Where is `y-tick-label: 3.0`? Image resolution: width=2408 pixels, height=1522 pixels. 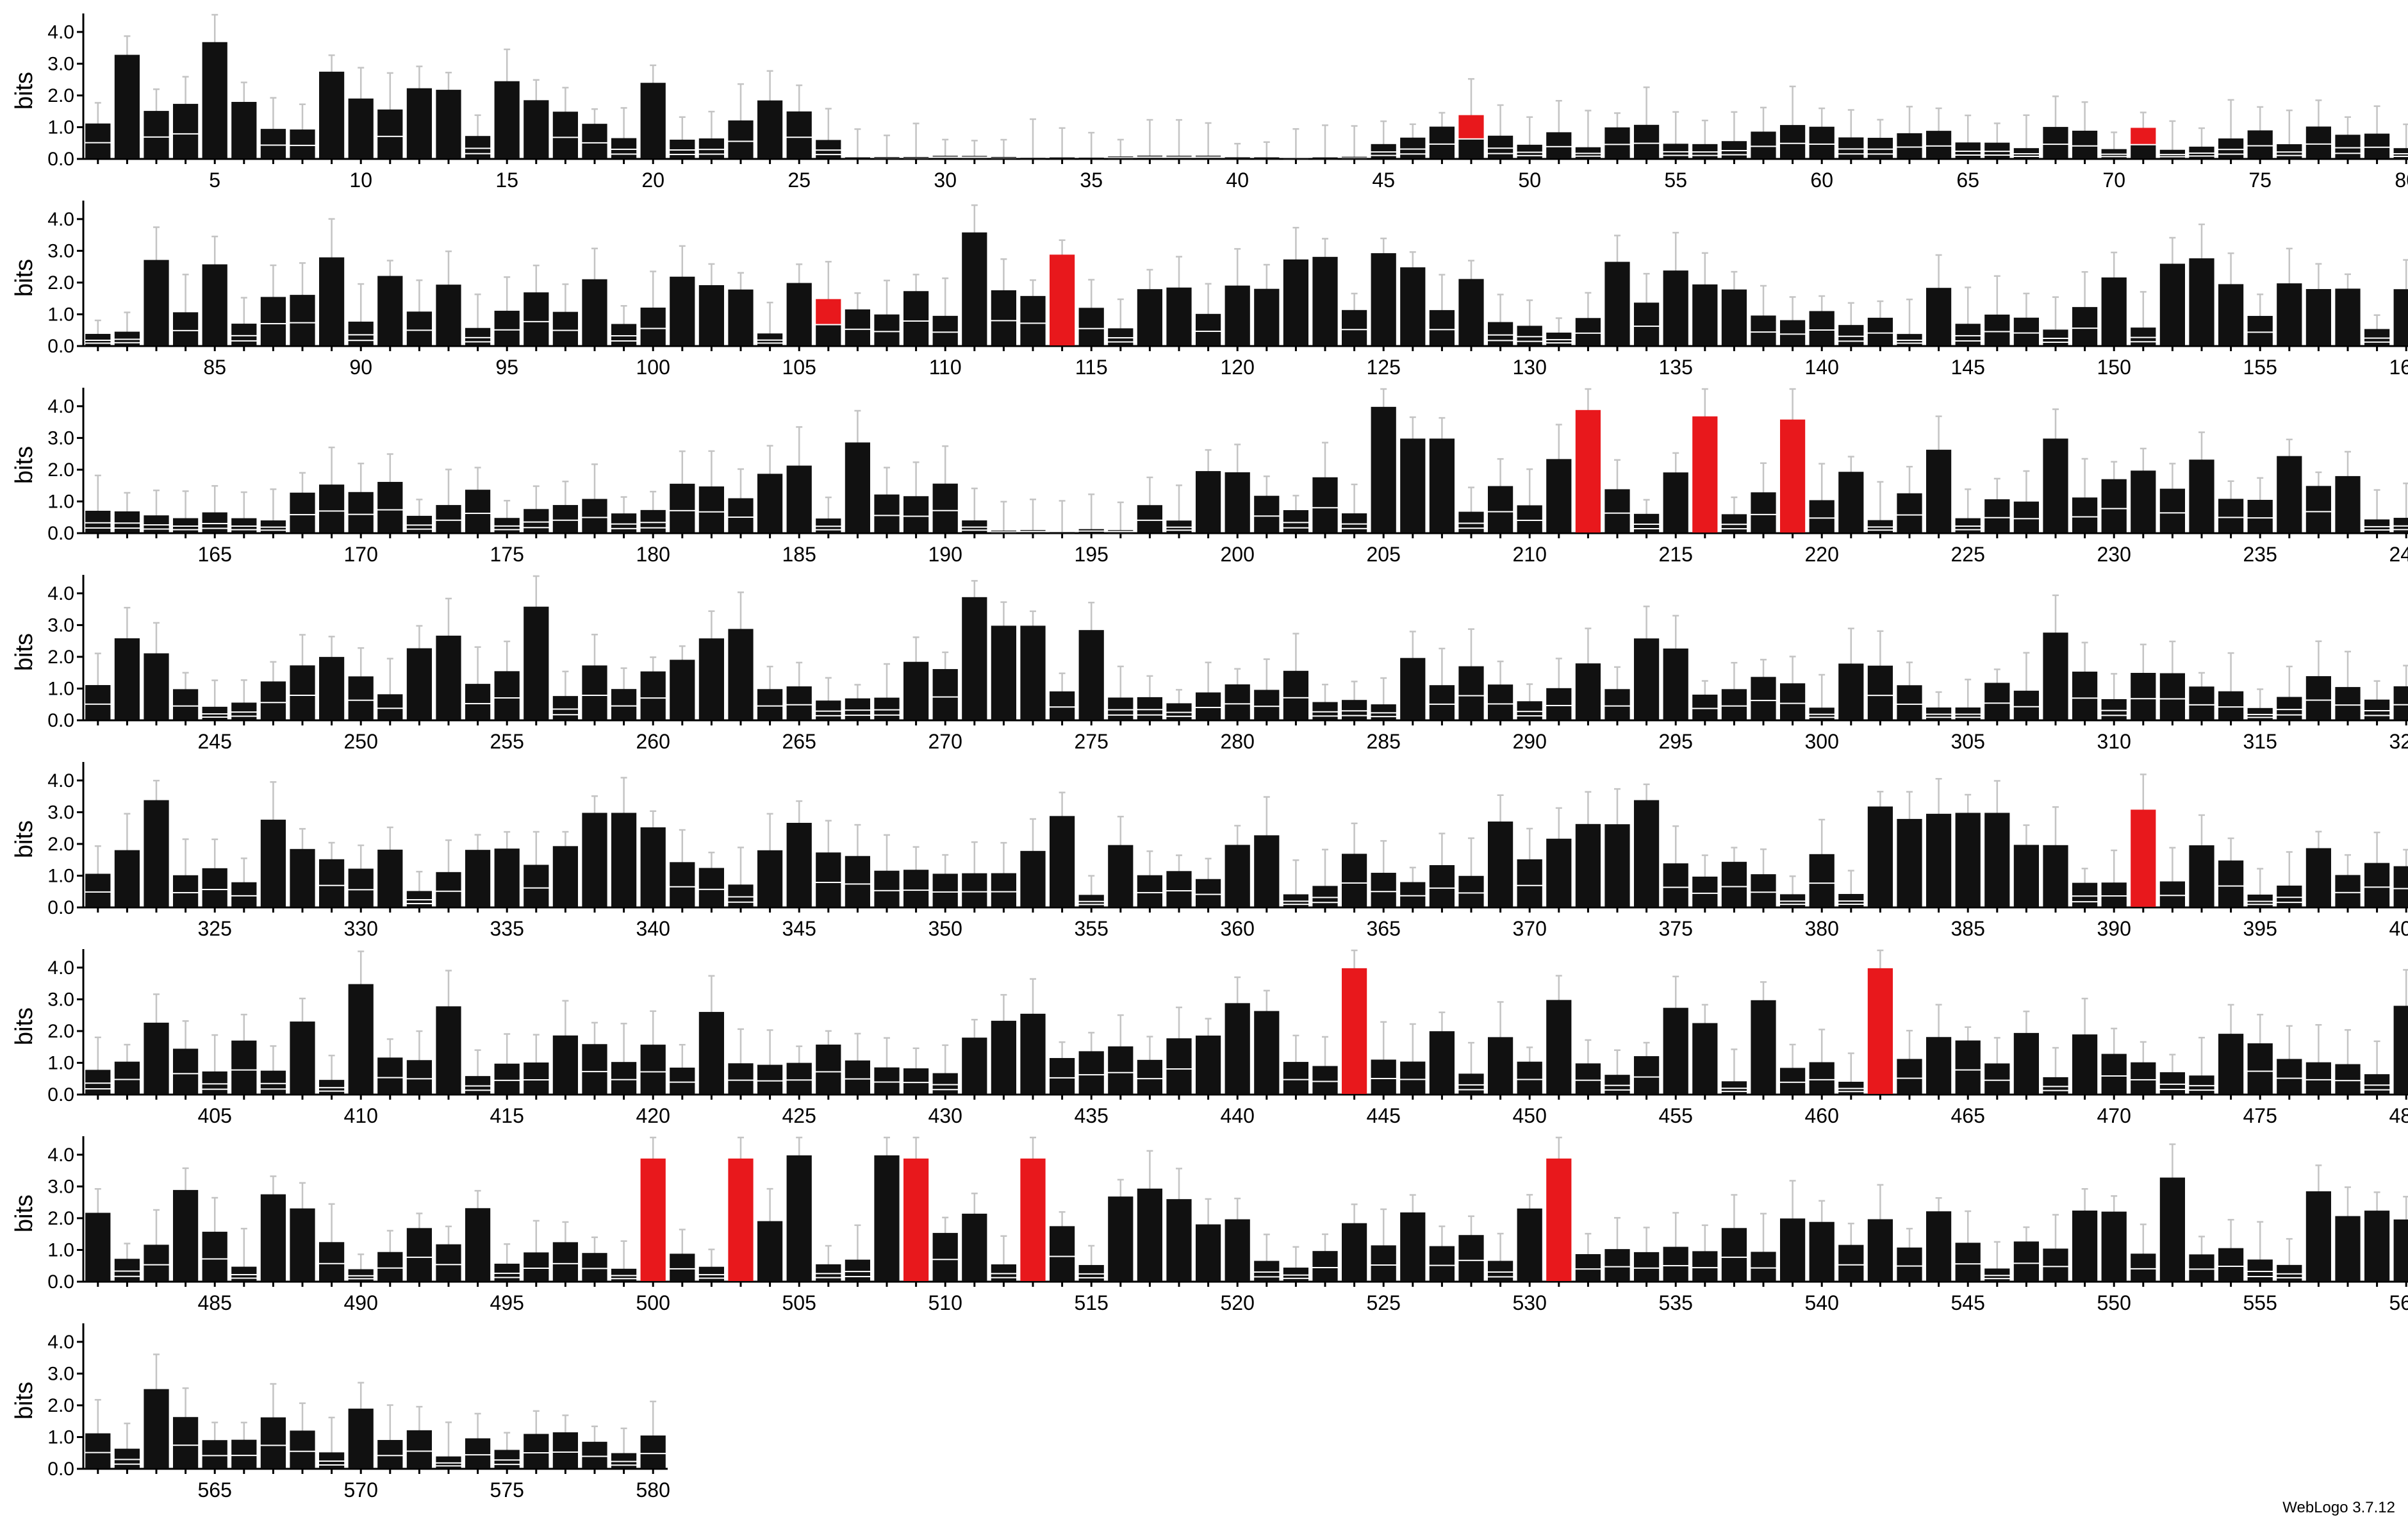 y-tick-label: 3.0 is located at coordinates (61, 812).